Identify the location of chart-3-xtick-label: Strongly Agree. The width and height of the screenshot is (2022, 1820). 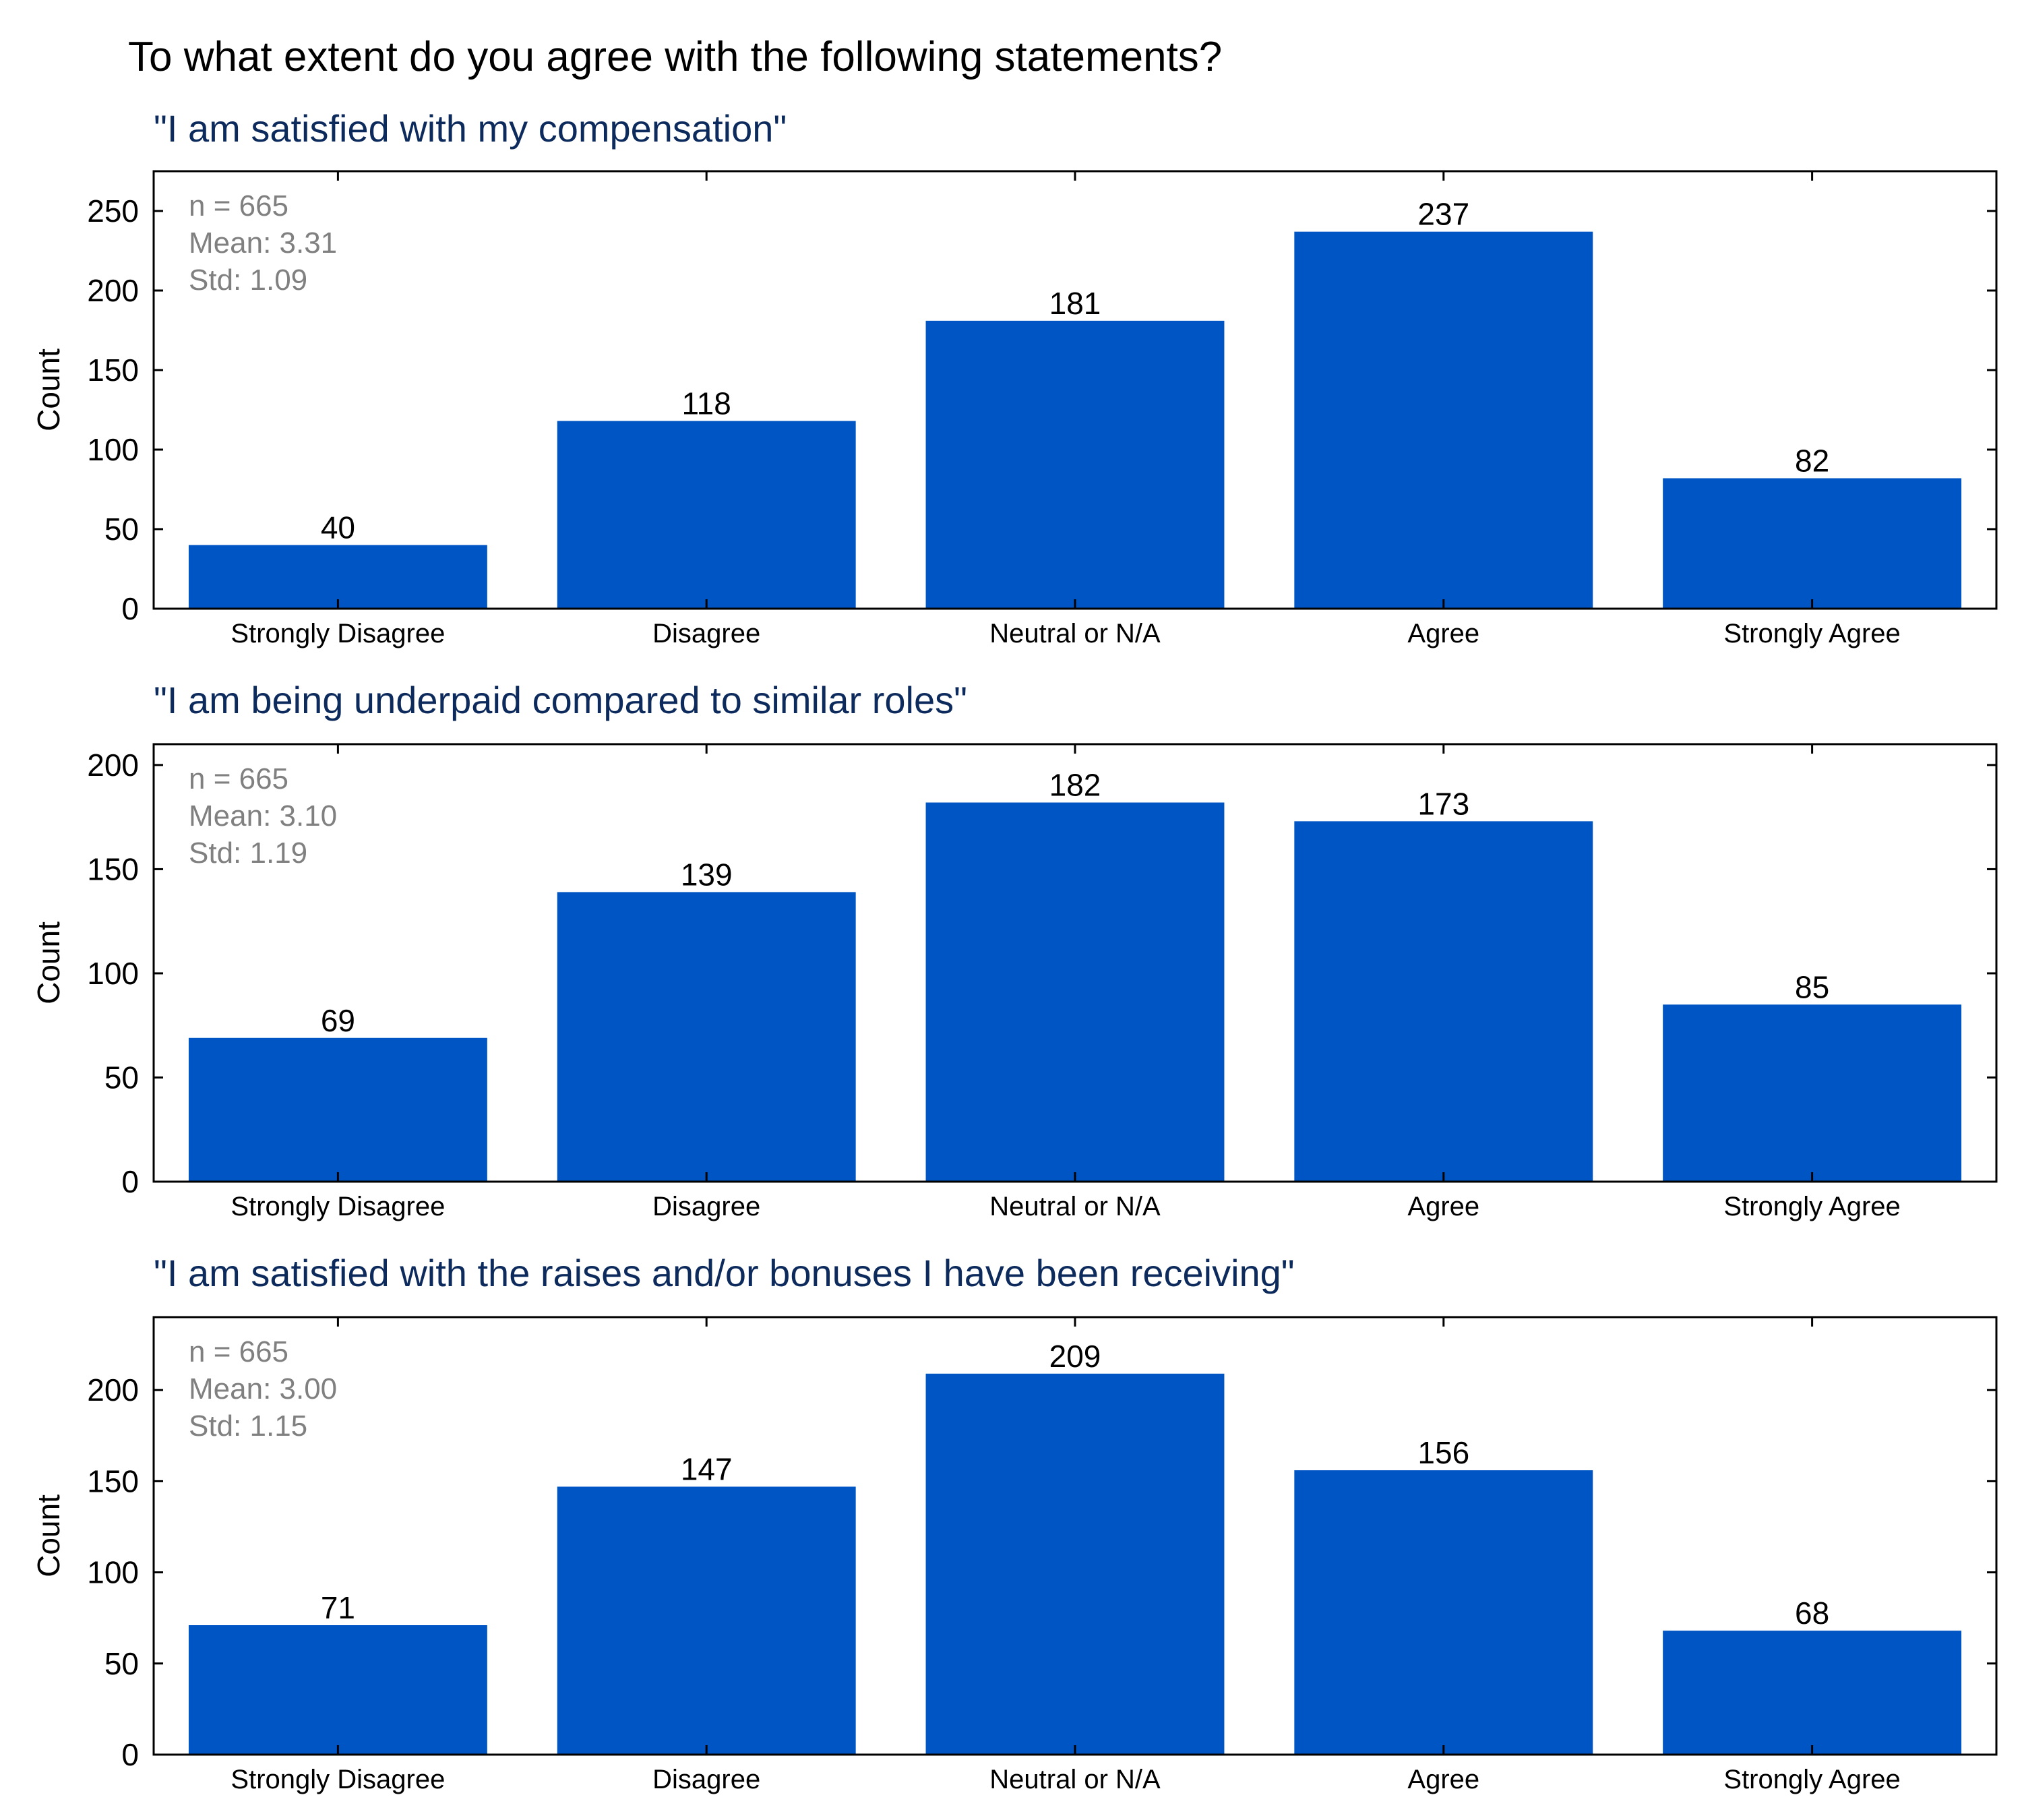
(1812, 1780).